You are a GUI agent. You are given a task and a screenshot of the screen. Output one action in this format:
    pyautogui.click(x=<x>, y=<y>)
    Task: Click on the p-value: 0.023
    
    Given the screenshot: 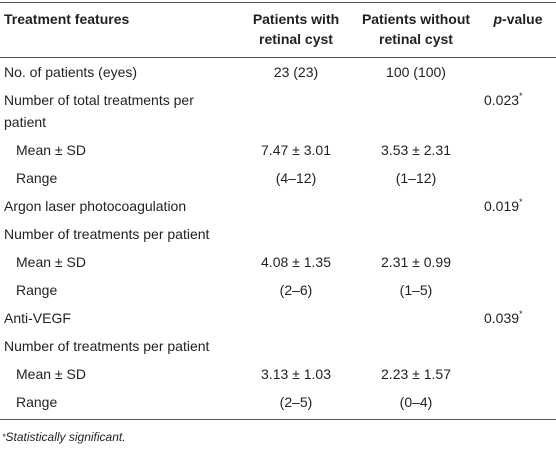 What is the action you would take?
    pyautogui.click(x=502, y=100)
    